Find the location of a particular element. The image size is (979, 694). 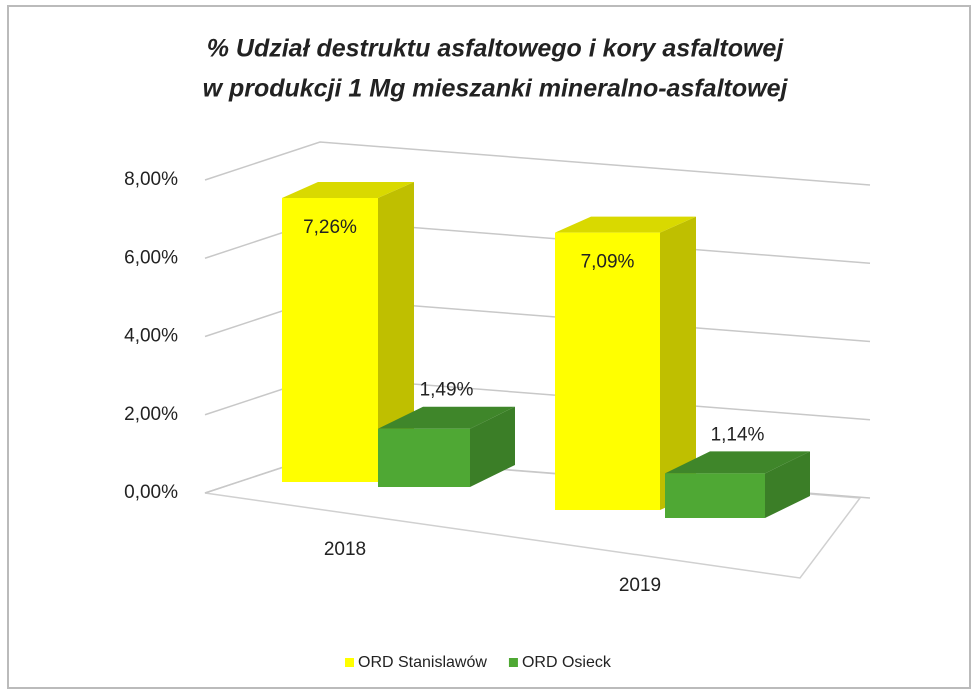

y-tick-label: 6,00% is located at coordinates (151, 257).